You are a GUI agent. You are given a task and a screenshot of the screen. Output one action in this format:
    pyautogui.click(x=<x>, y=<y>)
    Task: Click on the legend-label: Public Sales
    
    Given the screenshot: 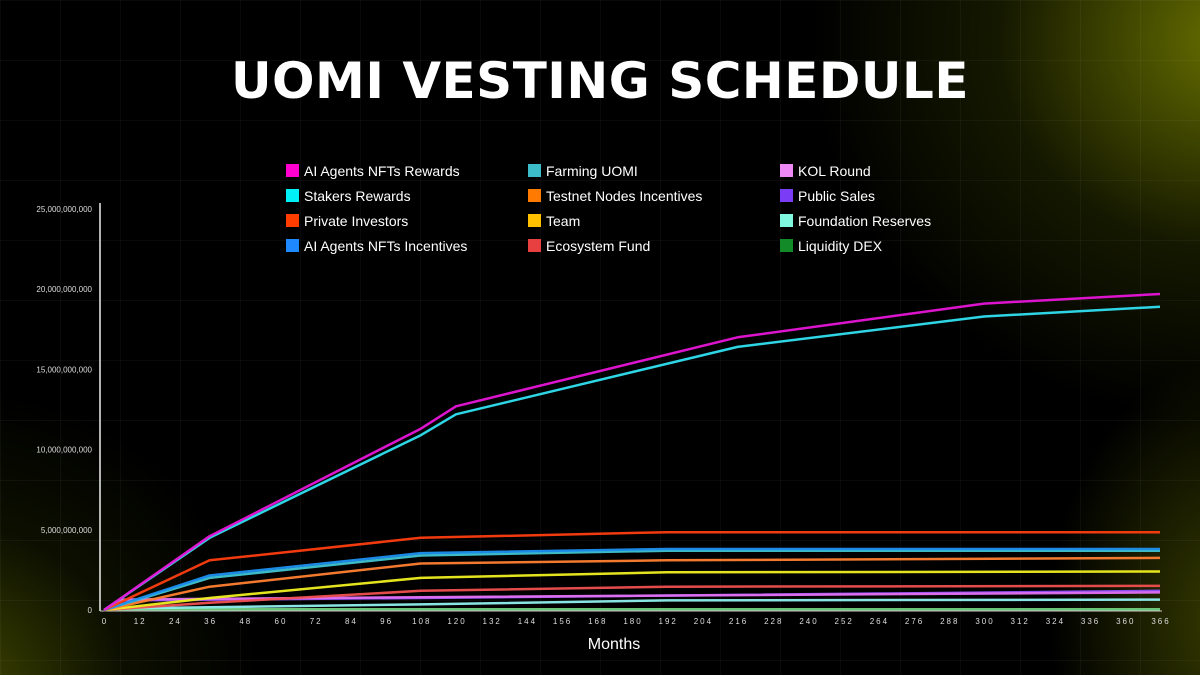 What is the action you would take?
    pyautogui.click(x=837, y=195)
    